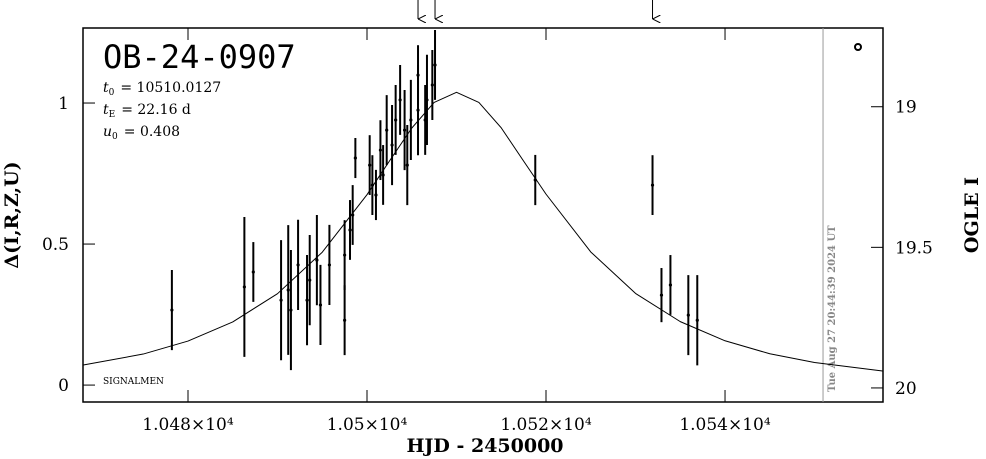 This screenshot has width=986, height=459. I want to click on parameter-value: = 22.16 d, so click(156, 110).